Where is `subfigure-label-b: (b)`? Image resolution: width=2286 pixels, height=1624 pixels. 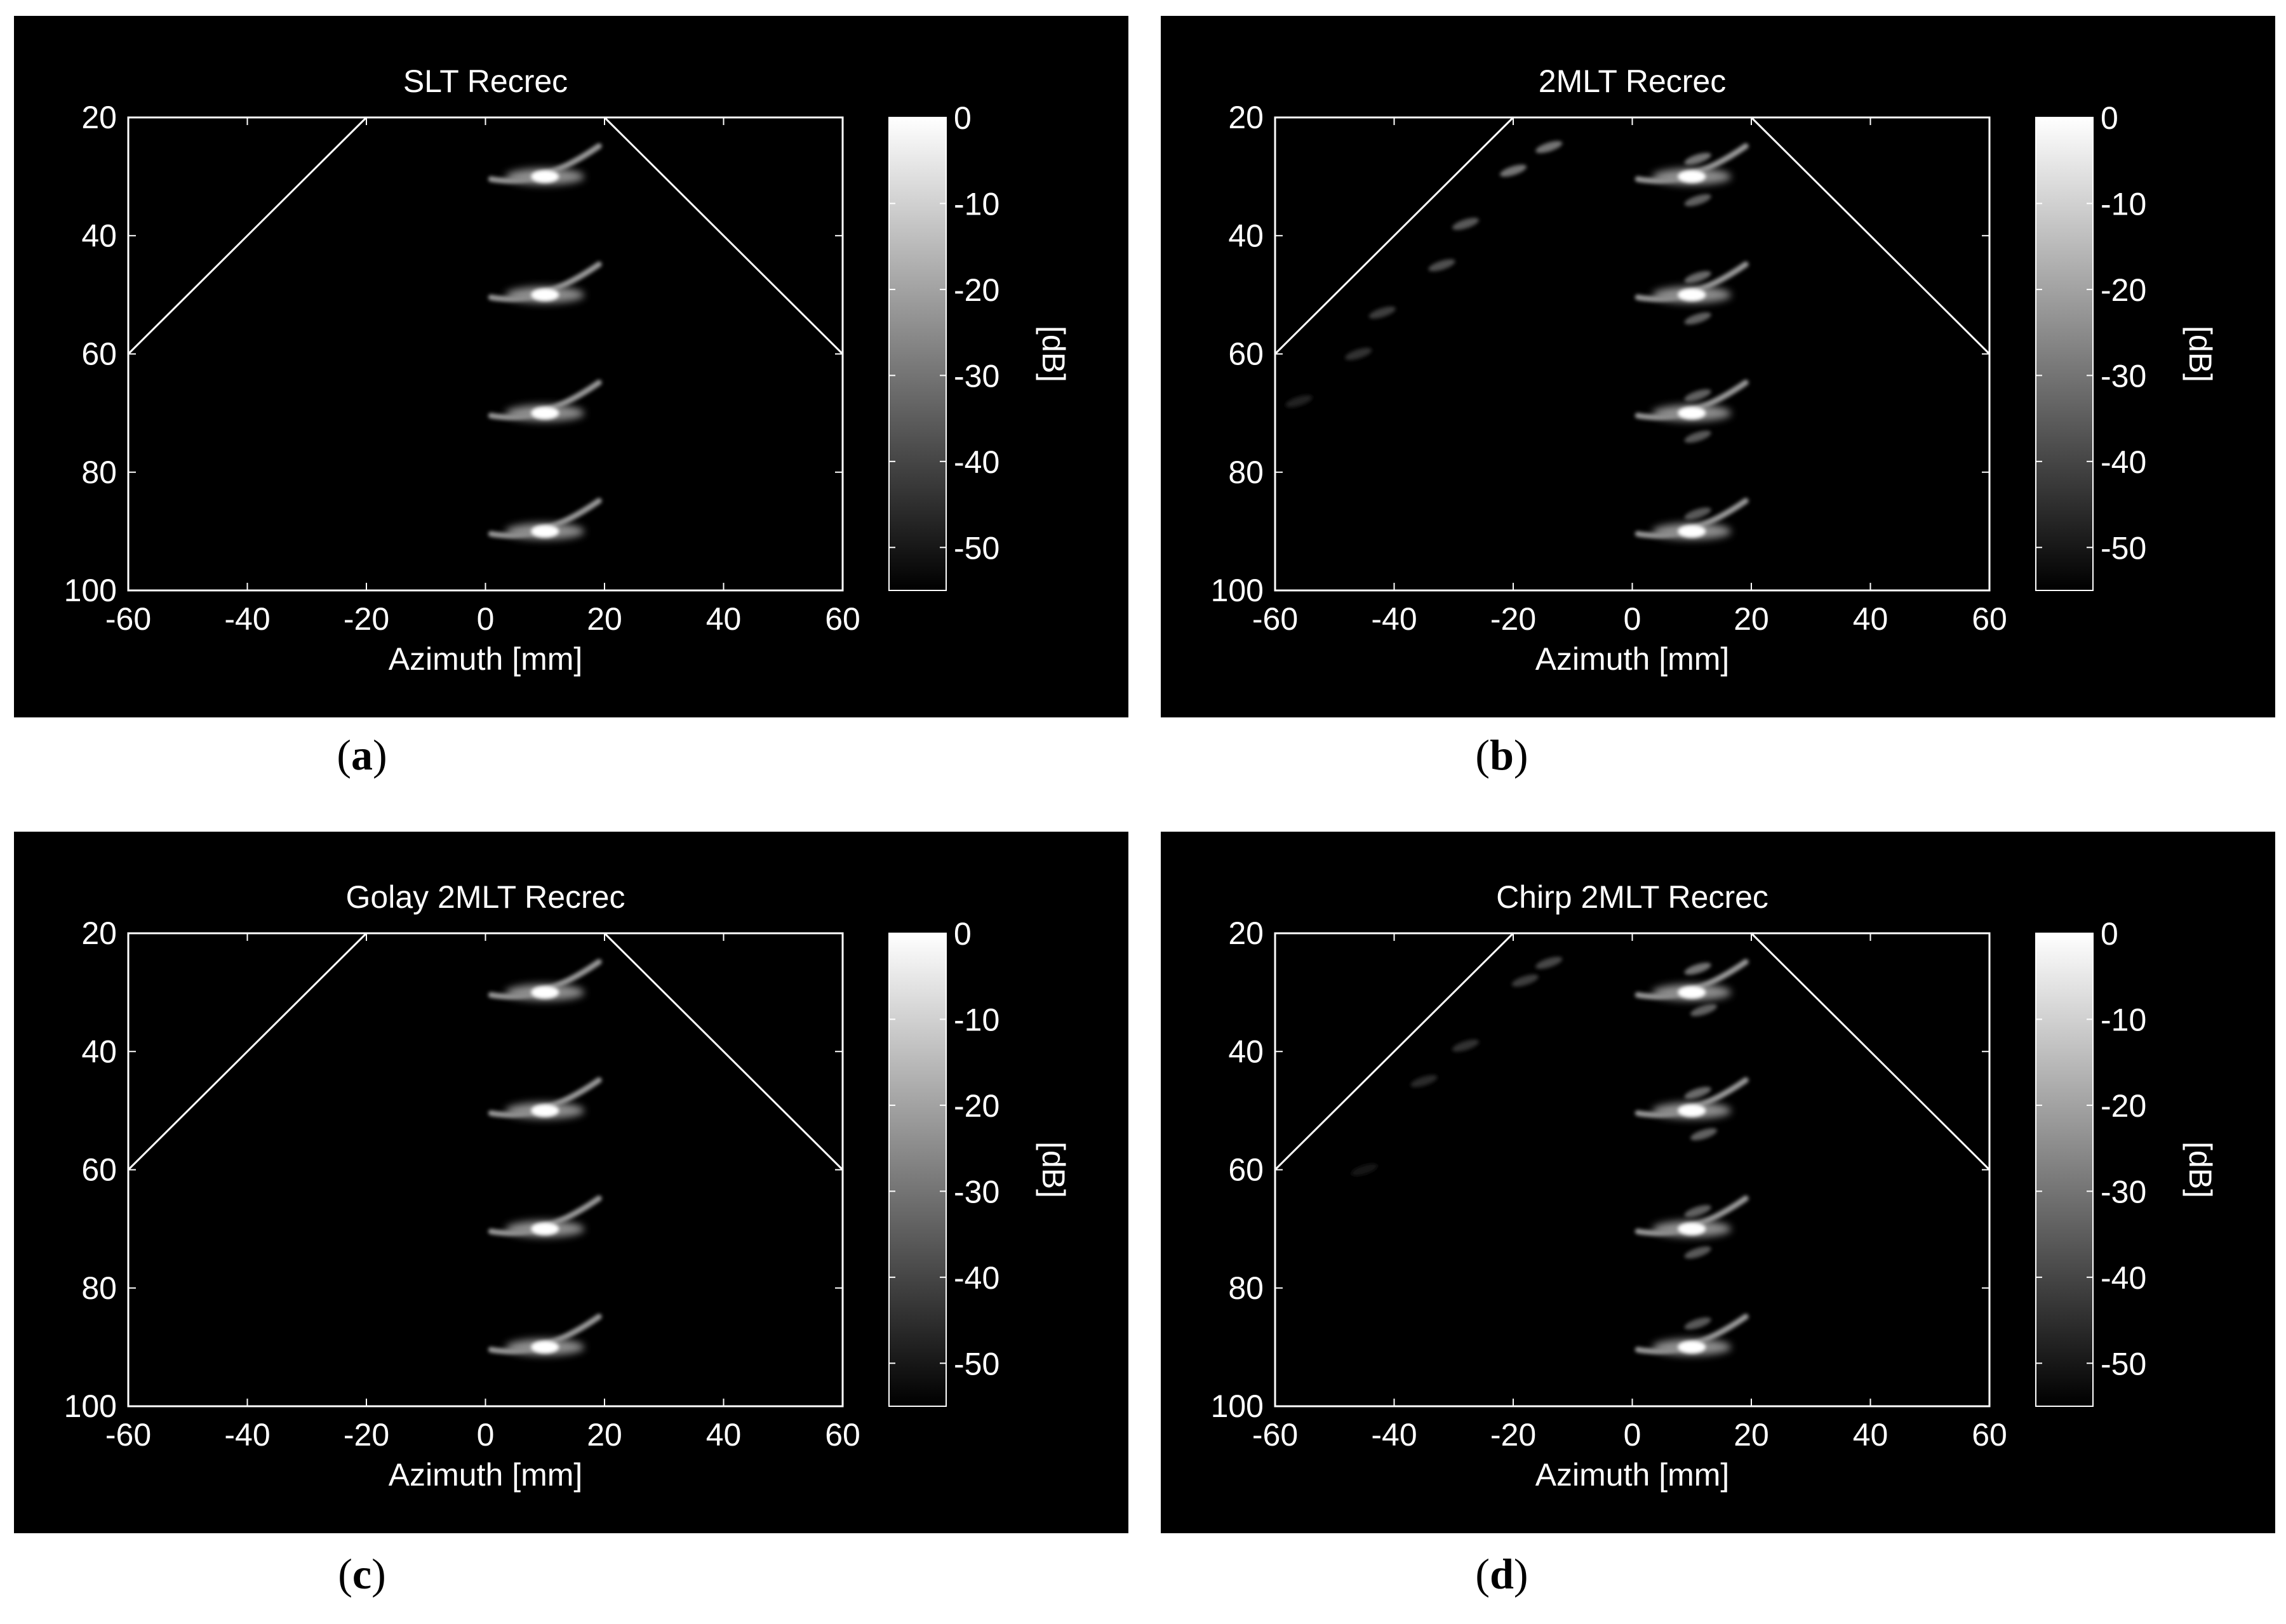
subfigure-label-b: (b) is located at coordinates (1502, 755).